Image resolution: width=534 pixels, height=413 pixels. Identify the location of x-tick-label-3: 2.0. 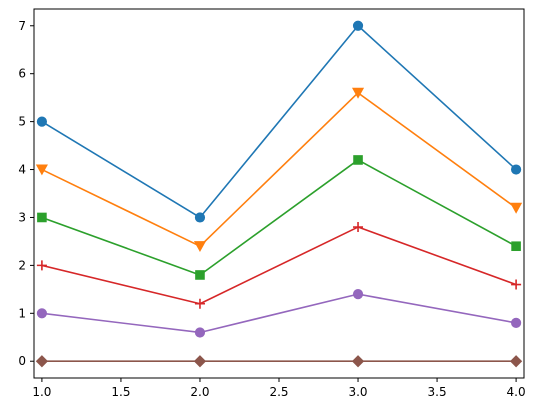
(199, 392).